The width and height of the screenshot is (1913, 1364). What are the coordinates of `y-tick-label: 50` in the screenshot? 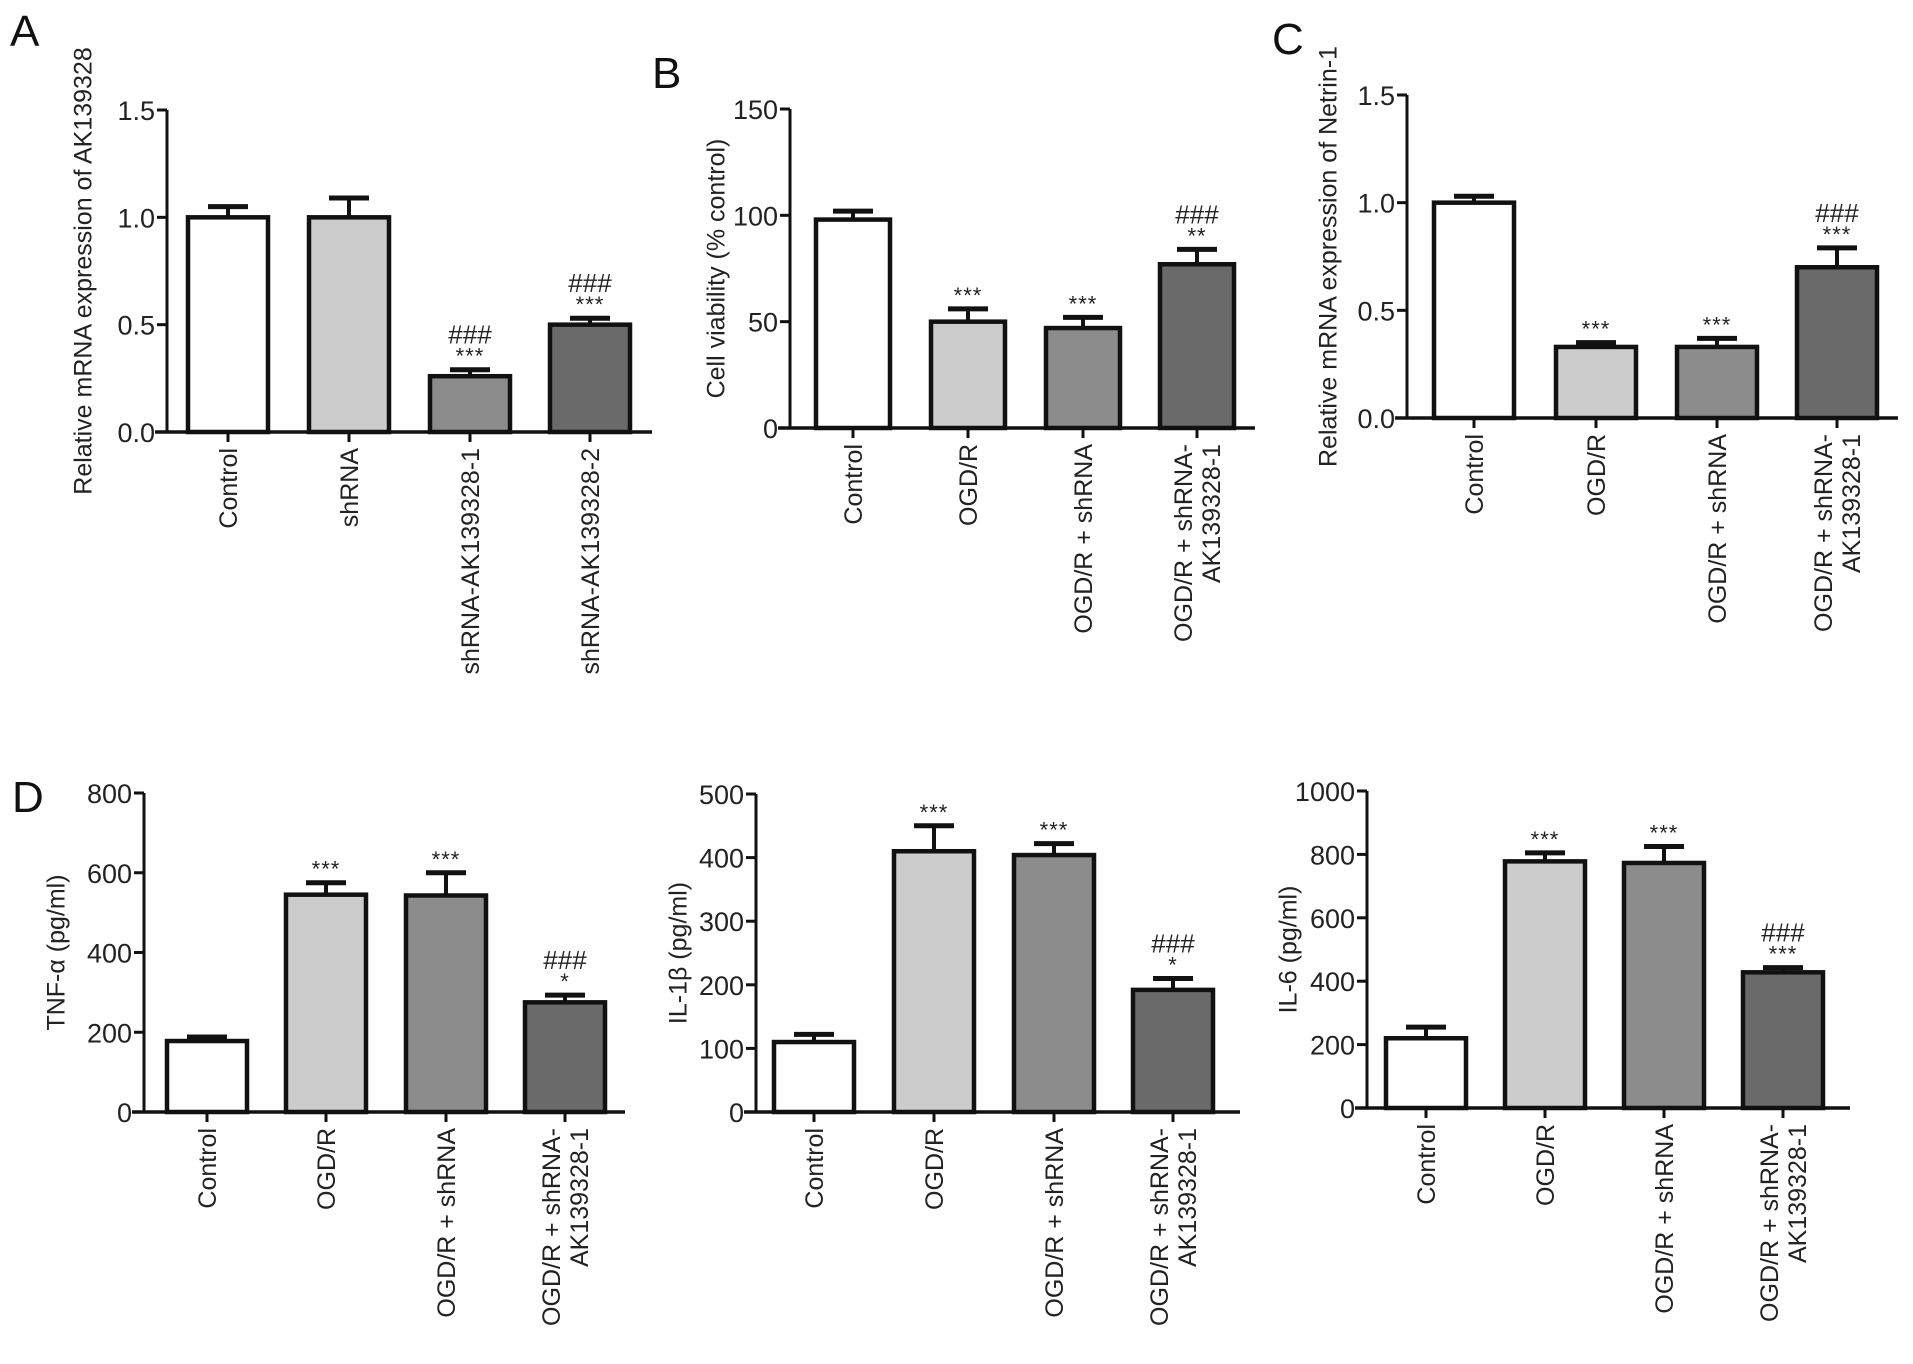 It's located at (763, 323).